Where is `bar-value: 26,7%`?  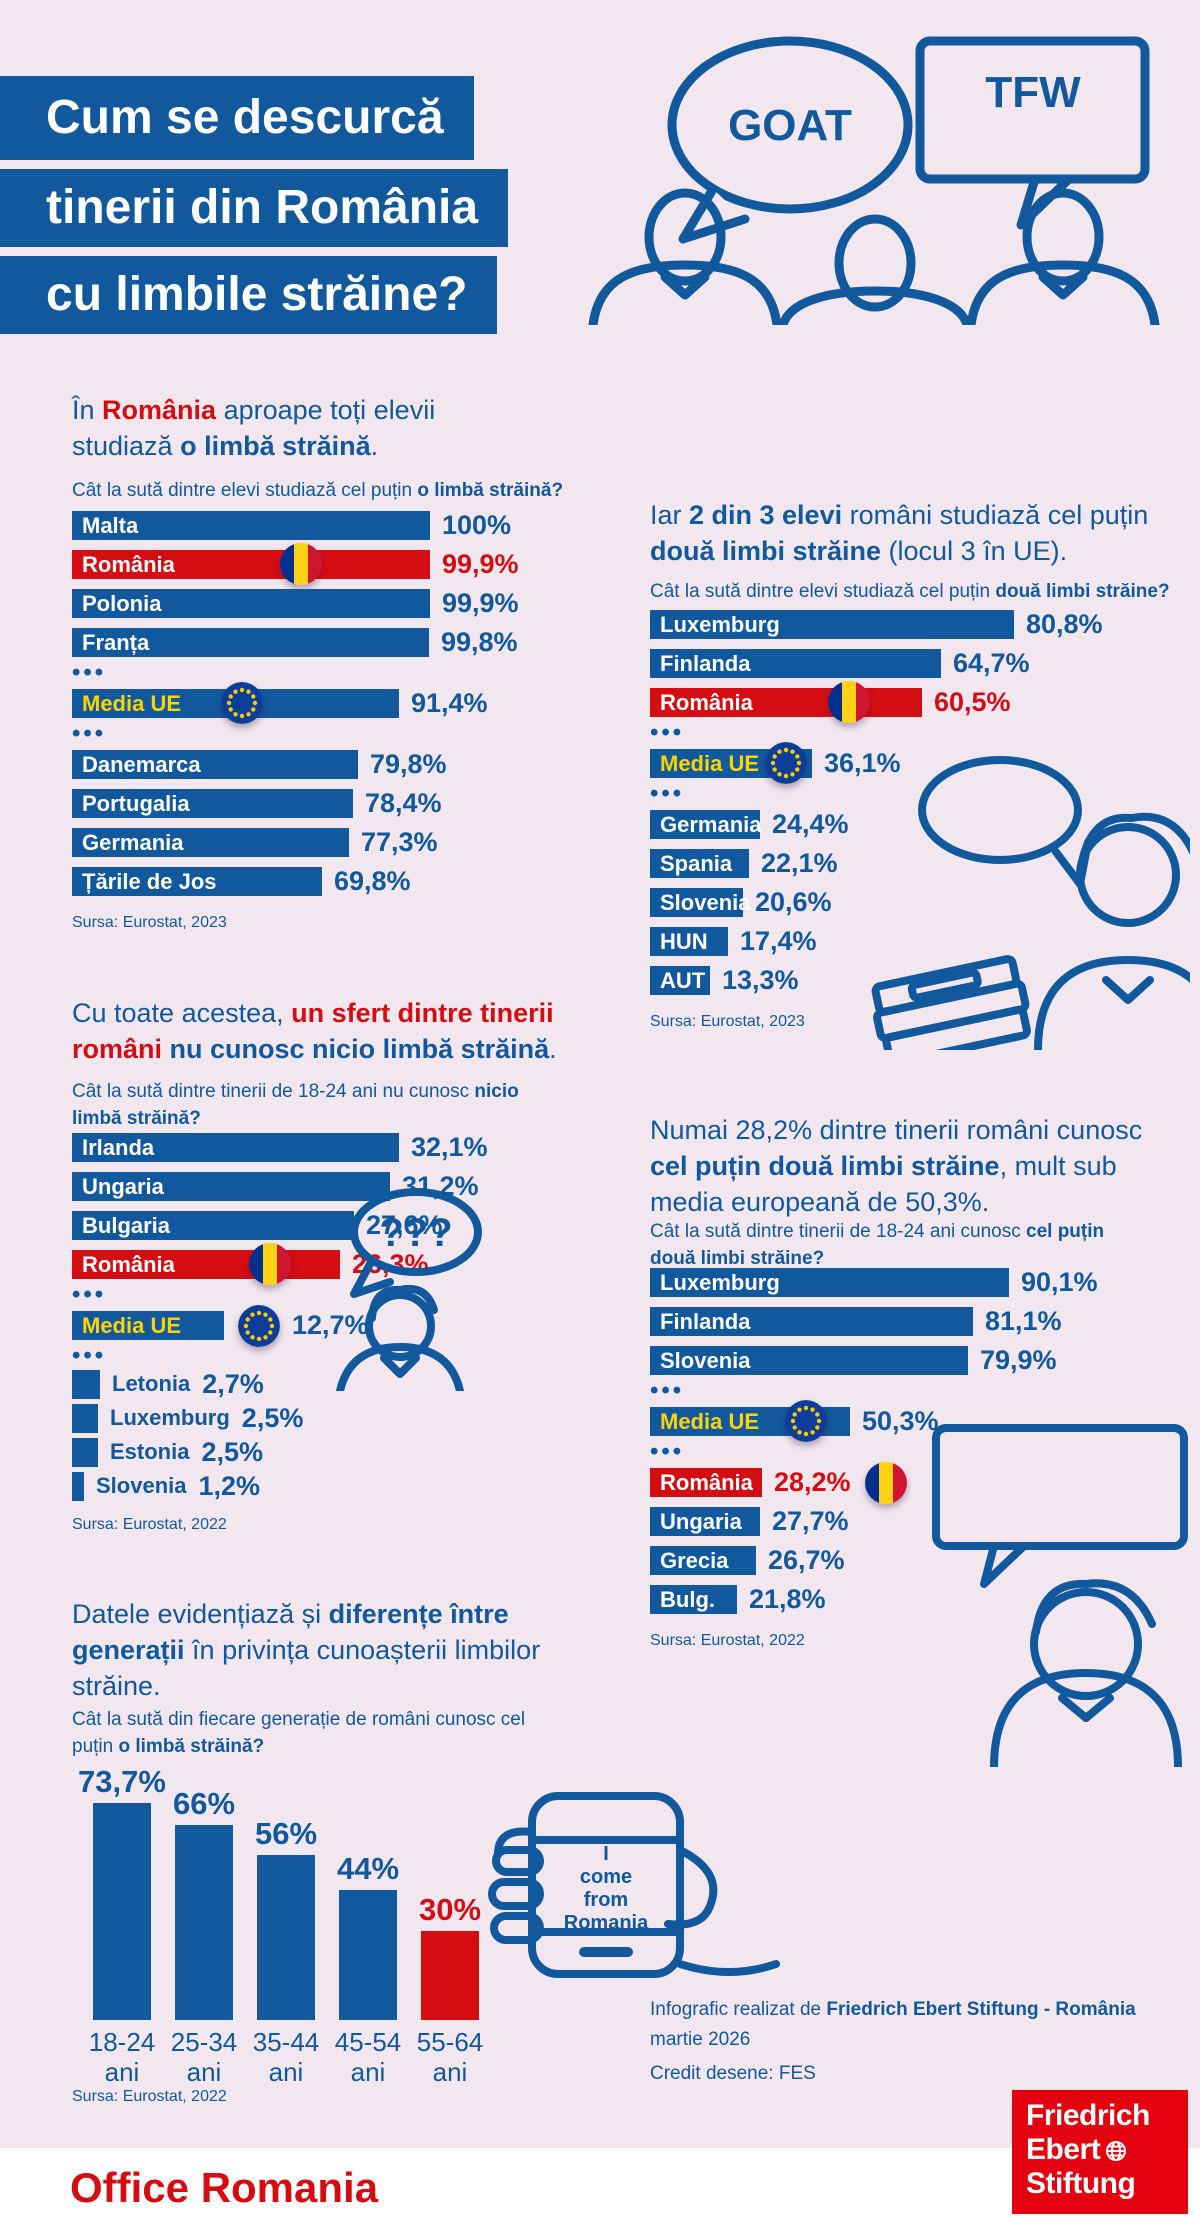
bar-value: 26,7% is located at coordinates (806, 1560).